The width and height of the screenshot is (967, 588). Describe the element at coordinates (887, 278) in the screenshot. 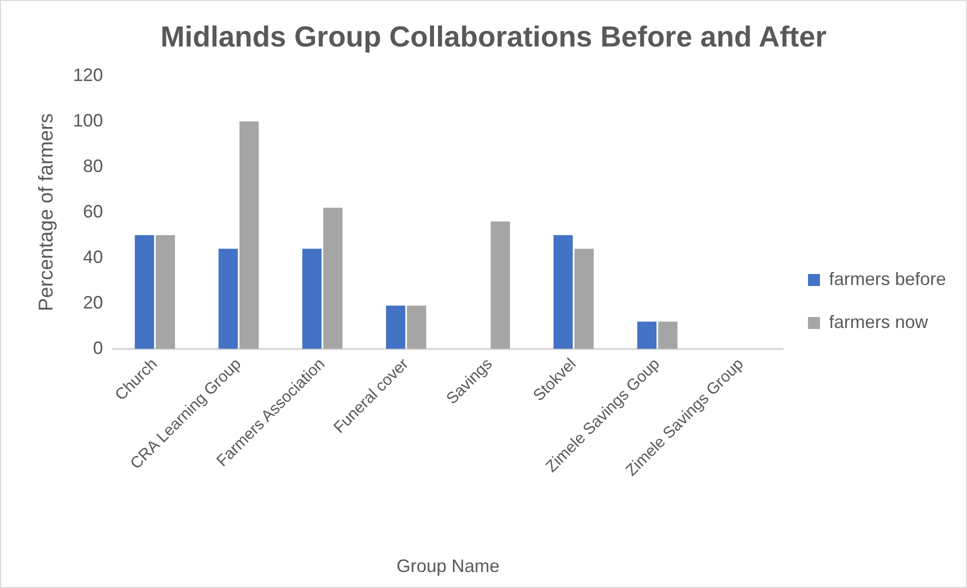

I see `legend-label: farmers before` at that location.